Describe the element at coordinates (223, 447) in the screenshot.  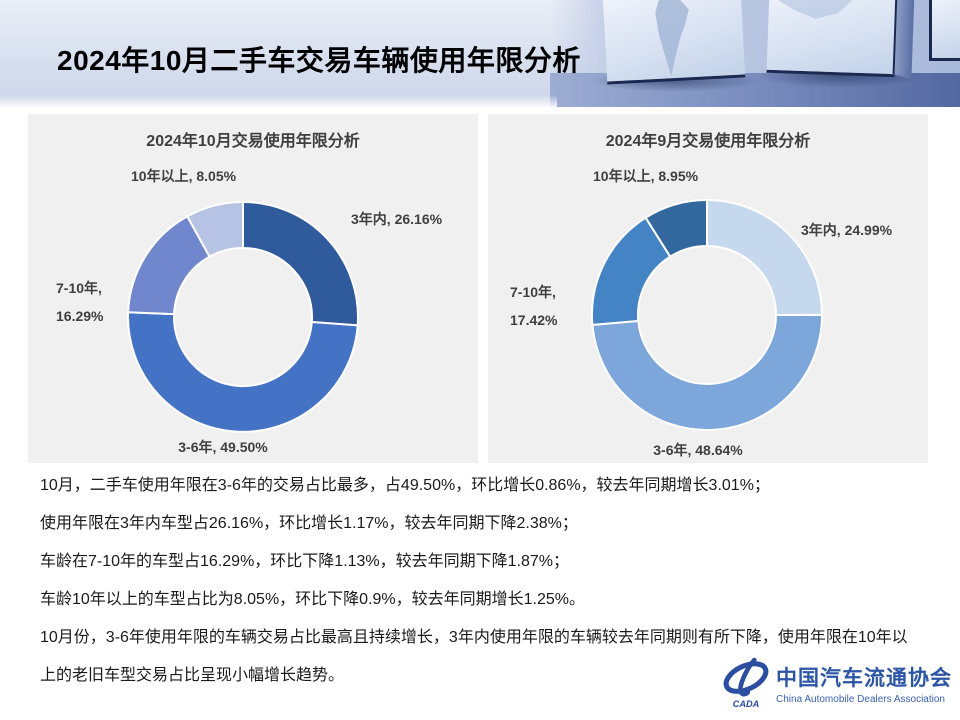
I see `data-label-3-6y: 3-6年, 49.50%` at that location.